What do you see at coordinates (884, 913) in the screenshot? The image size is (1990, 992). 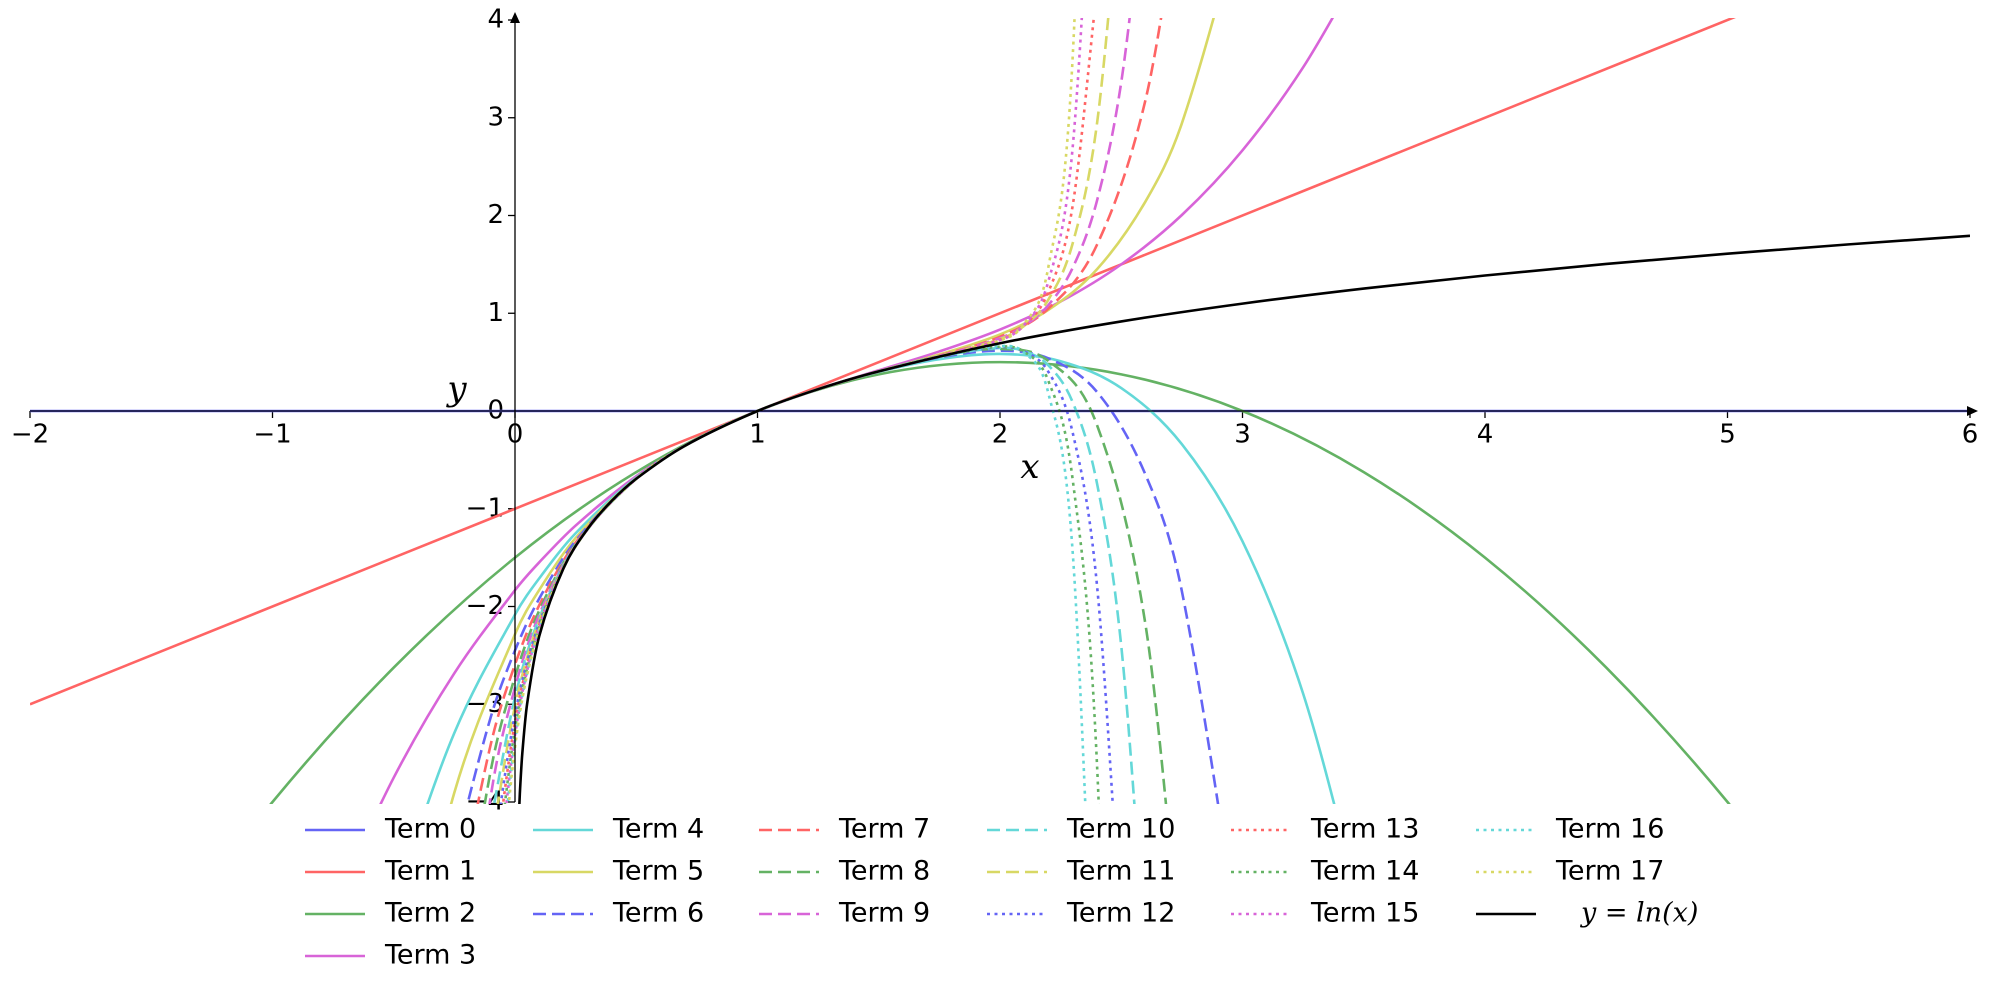 I see `legend-label: Term 9` at bounding box center [884, 913].